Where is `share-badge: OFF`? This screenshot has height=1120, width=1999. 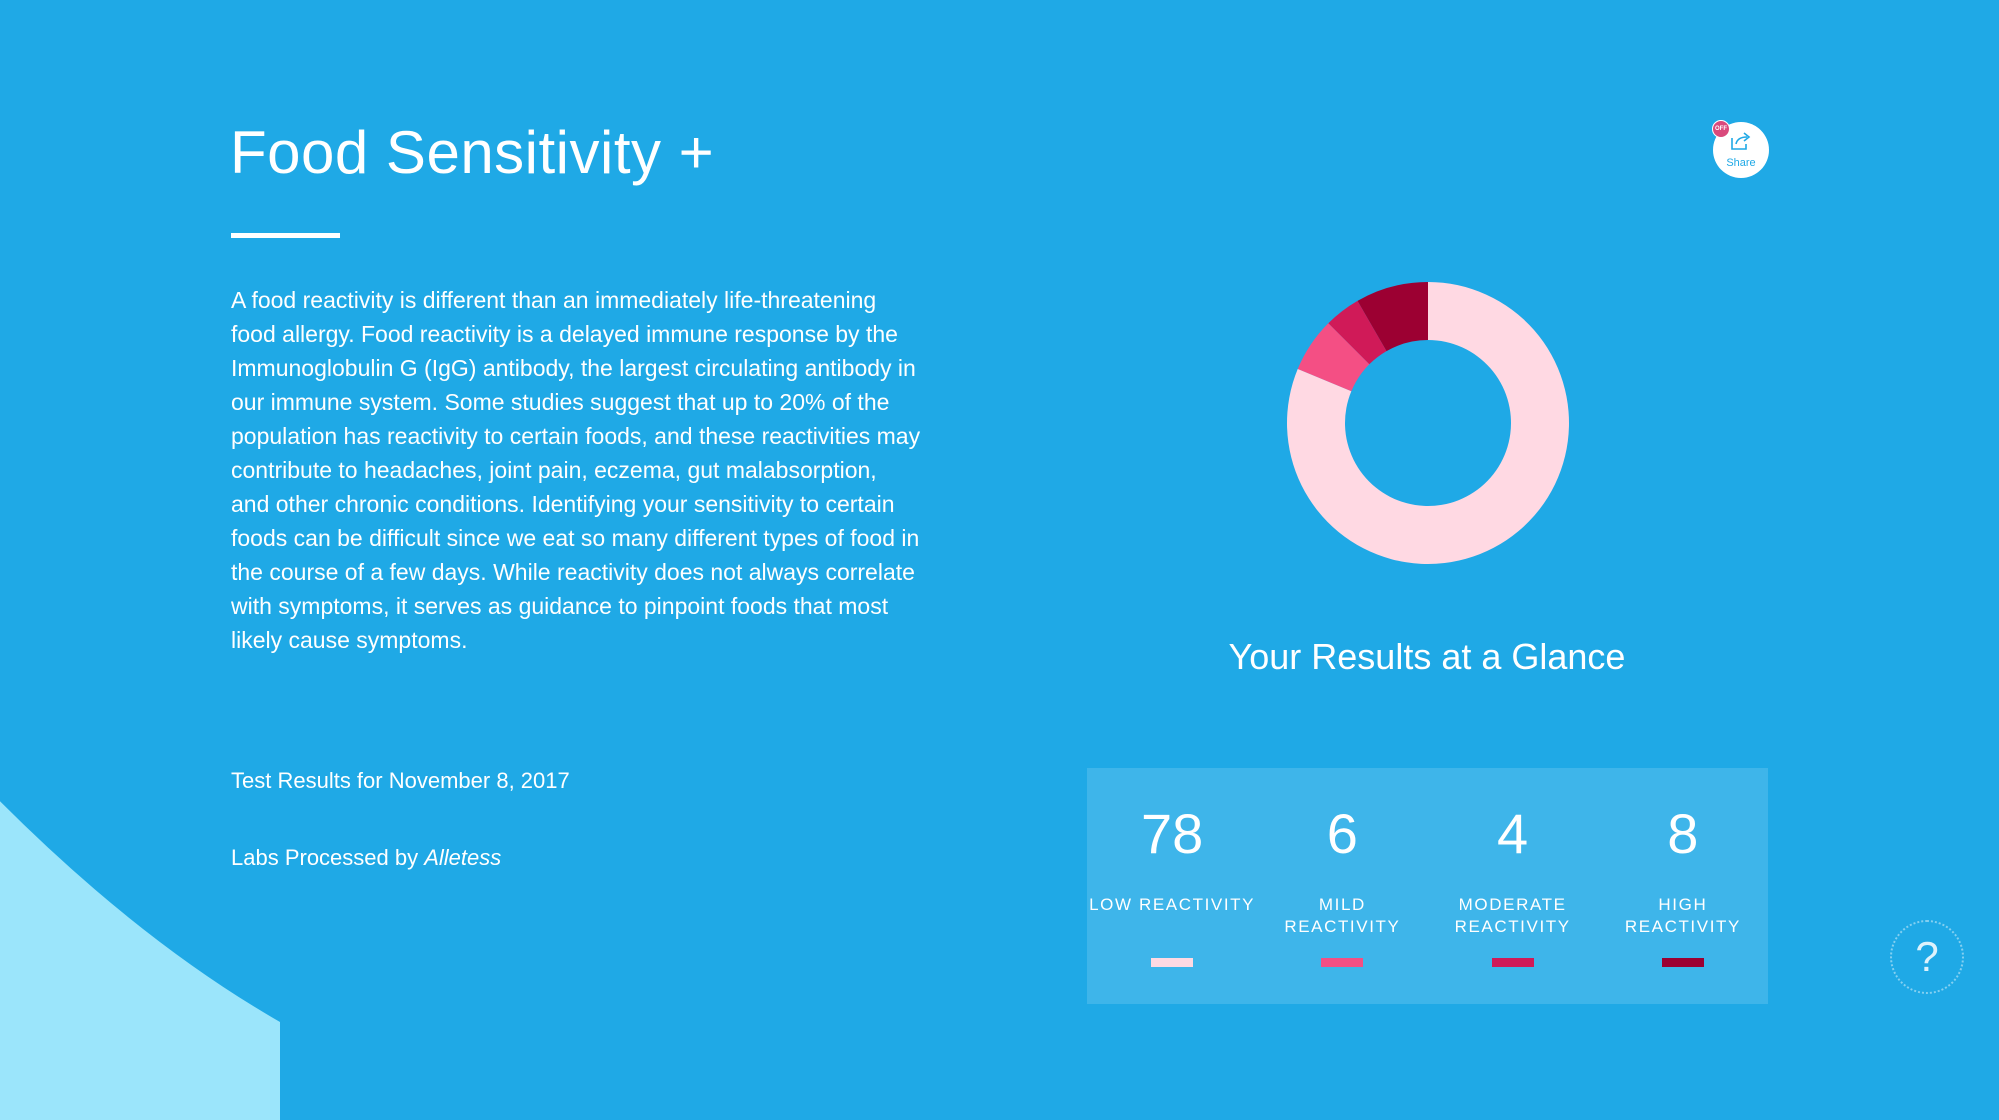 share-badge: OFF is located at coordinates (1721, 129).